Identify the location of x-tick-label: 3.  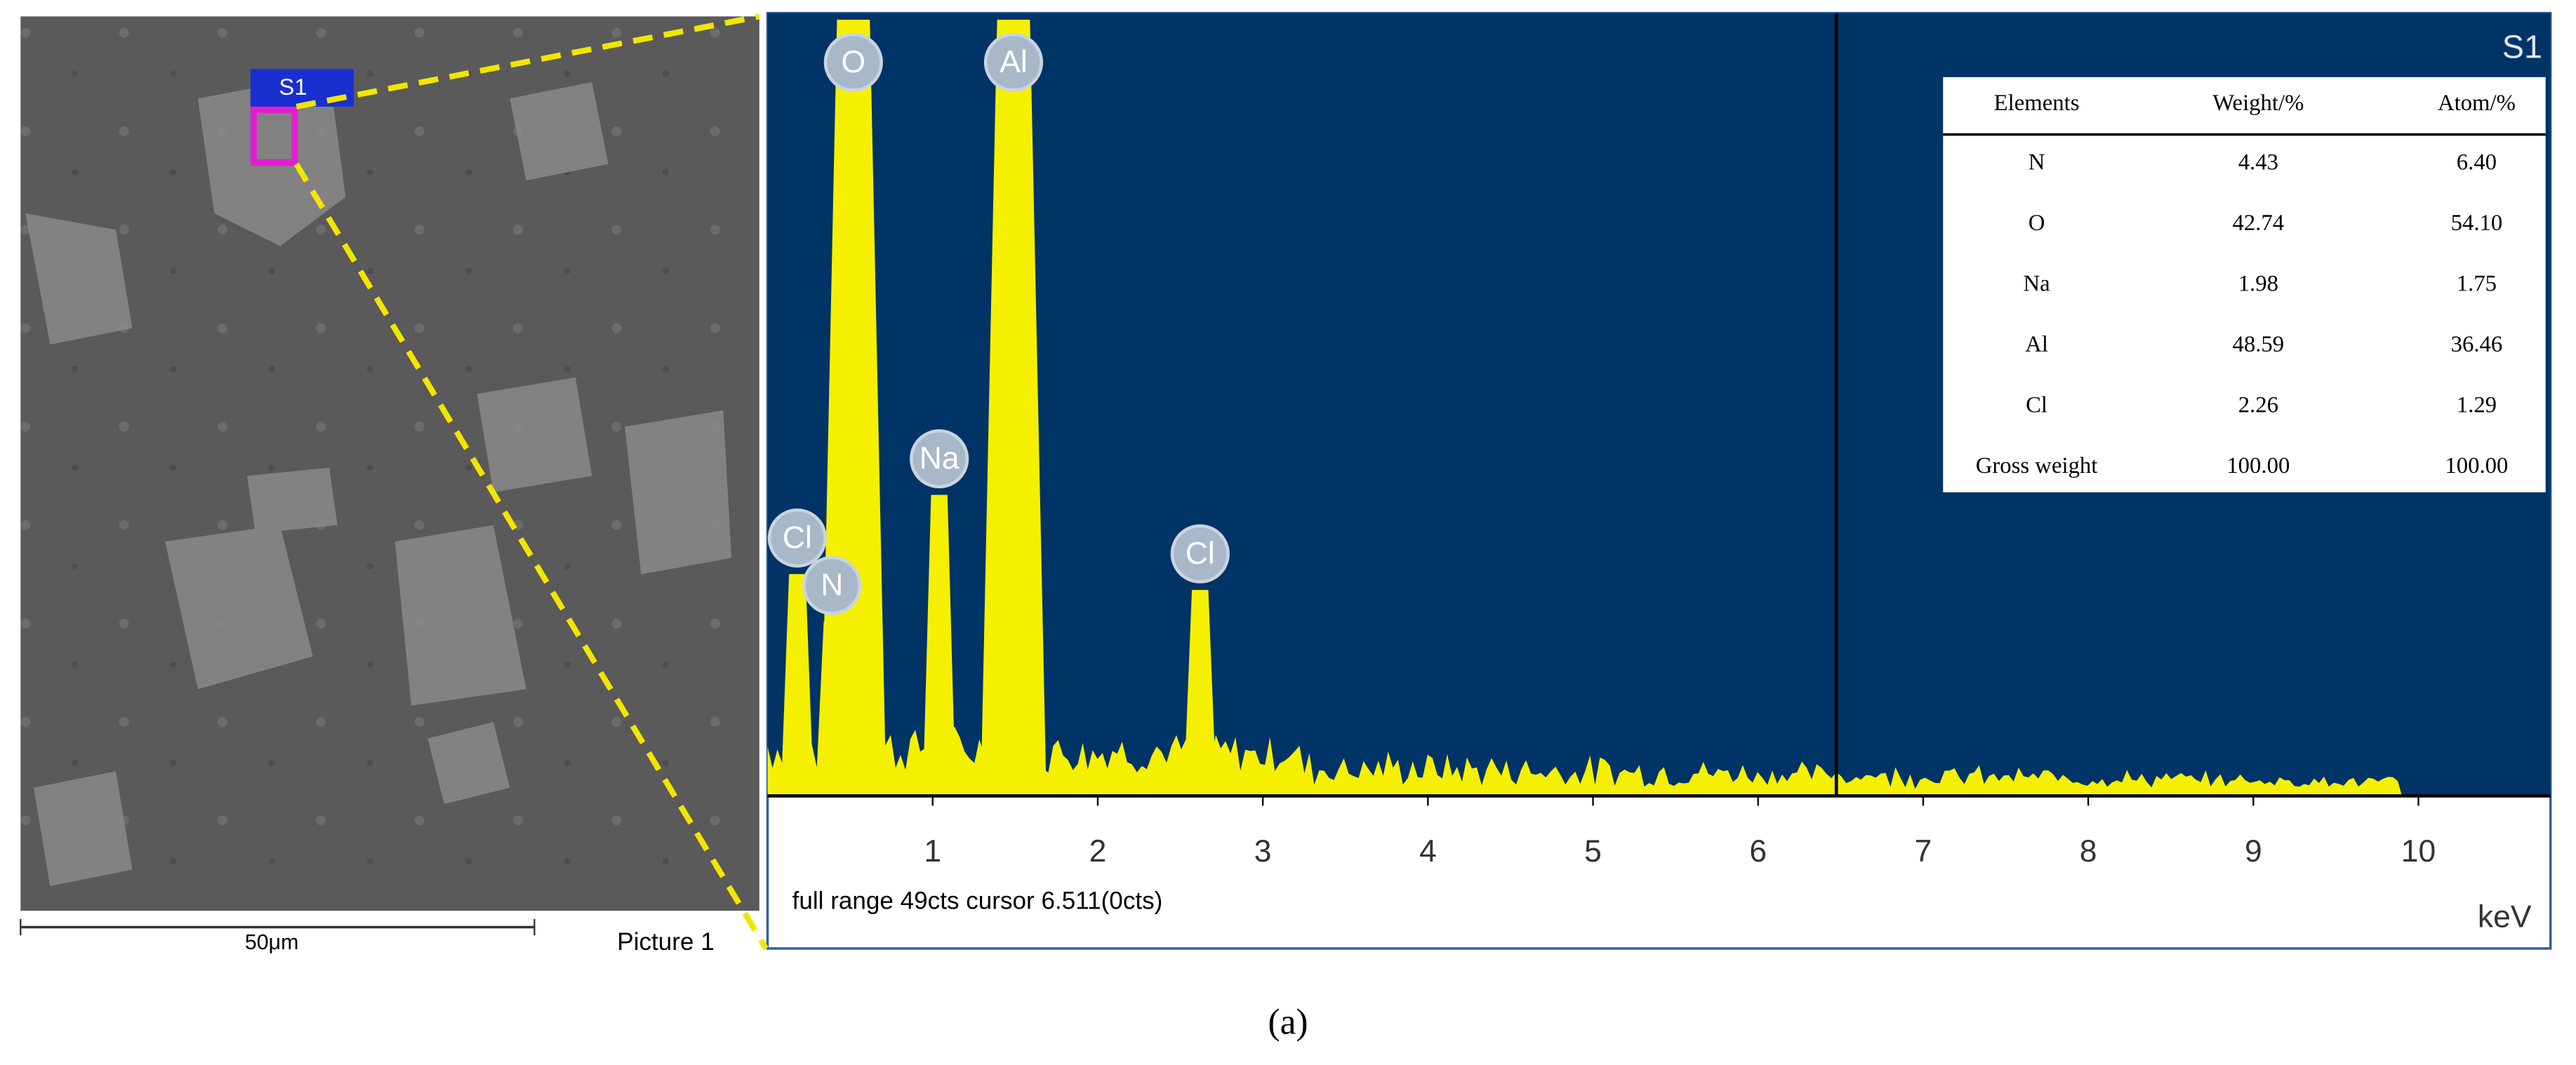
(1263, 851).